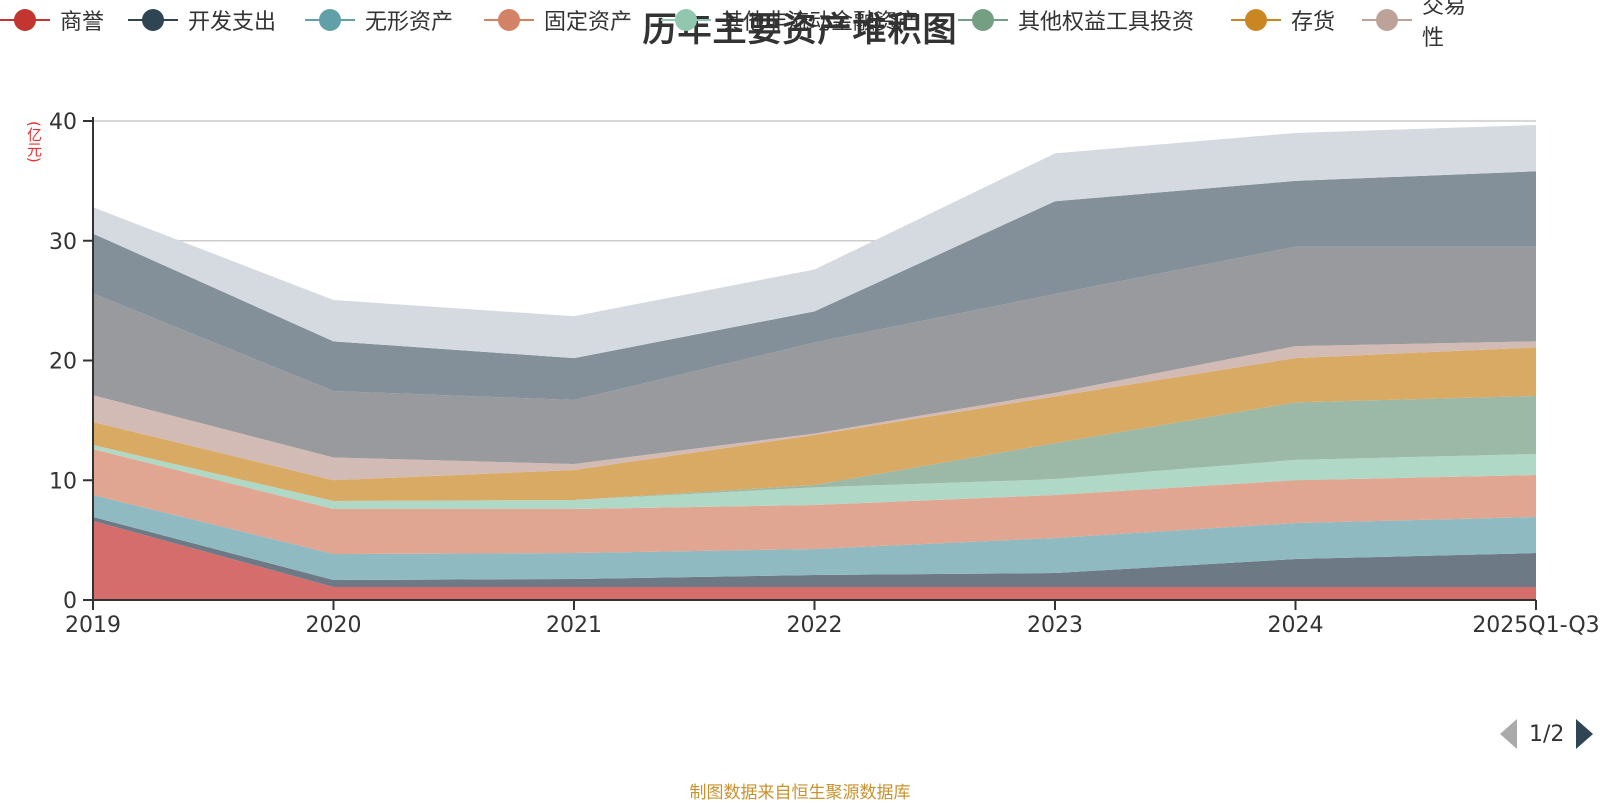 This screenshot has height=803, width=1600. What do you see at coordinates (1055, 625) in the screenshot?
I see `x-tick-label: 2023` at bounding box center [1055, 625].